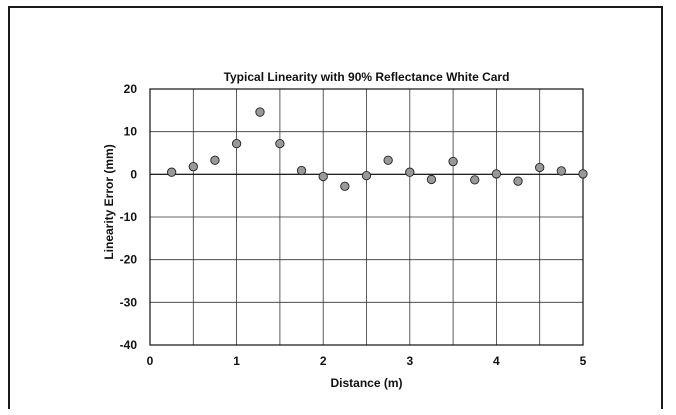 This screenshot has height=415, width=676. I want to click on x-tick-label: 5, so click(583, 361).